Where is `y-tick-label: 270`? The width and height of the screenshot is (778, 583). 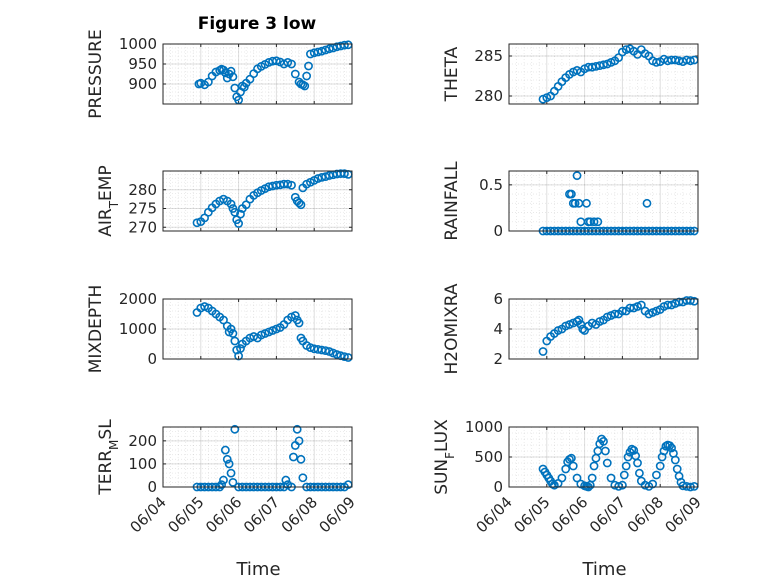 y-tick-label: 270 is located at coordinates (142, 227).